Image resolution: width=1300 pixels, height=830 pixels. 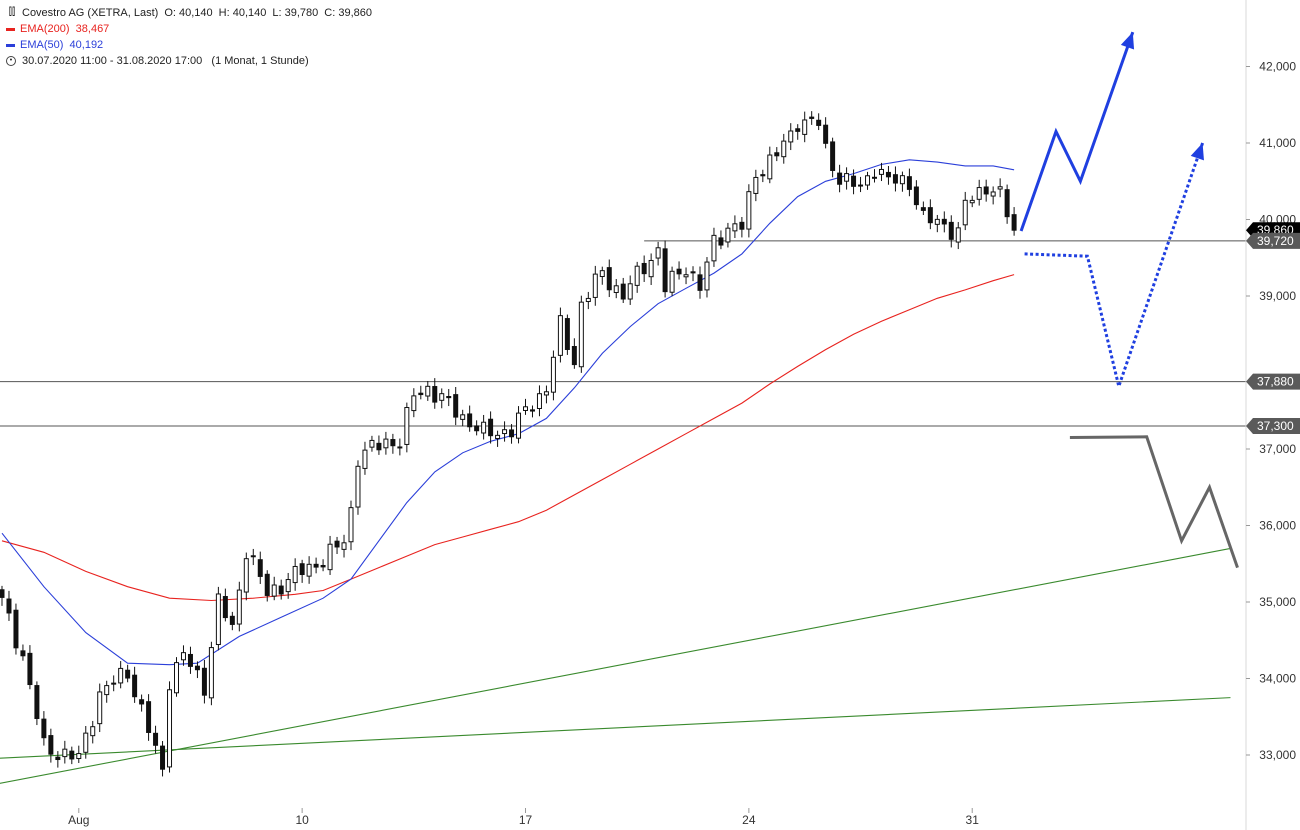 What do you see at coordinates (78, 820) in the screenshot?
I see `x-tick-label: Aug` at bounding box center [78, 820].